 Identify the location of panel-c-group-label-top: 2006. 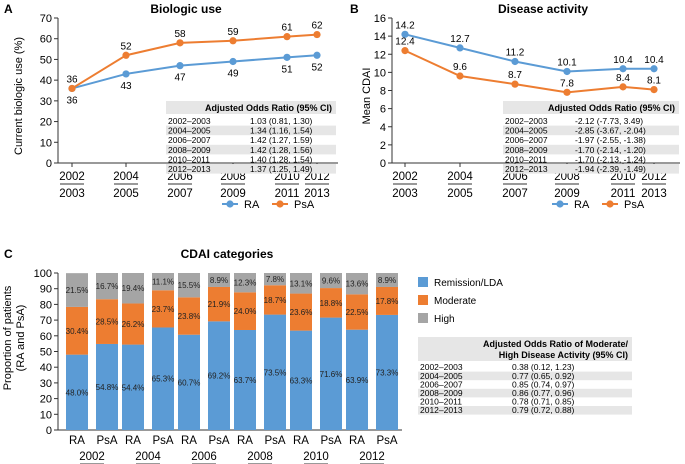
(204, 457).